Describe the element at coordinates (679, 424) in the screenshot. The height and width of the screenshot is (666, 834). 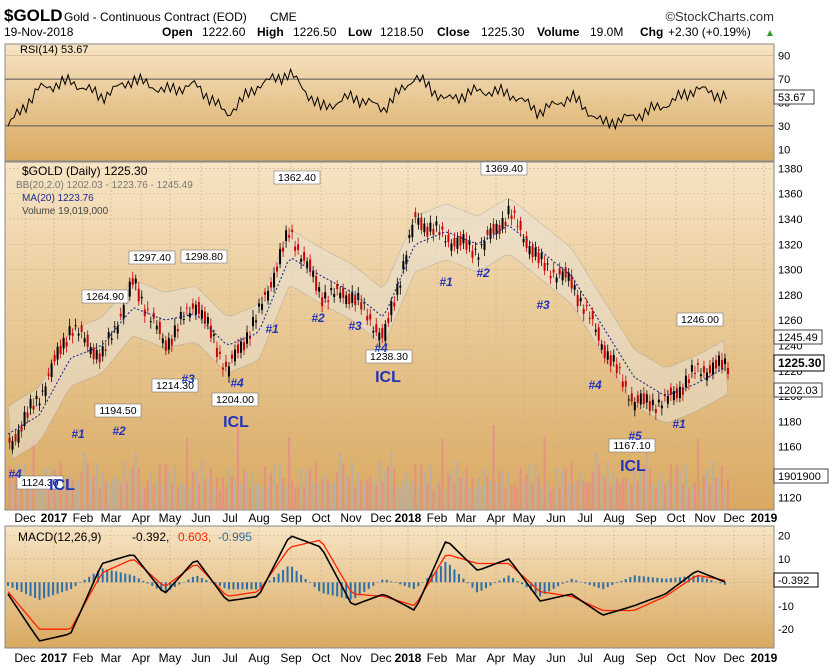
I see `wave-label: #1` at that location.